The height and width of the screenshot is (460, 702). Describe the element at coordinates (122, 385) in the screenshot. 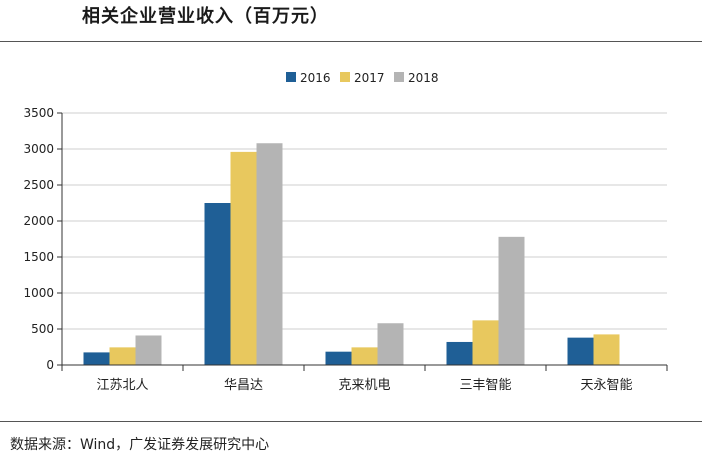

I see `x-category-label: 江苏北人` at that location.